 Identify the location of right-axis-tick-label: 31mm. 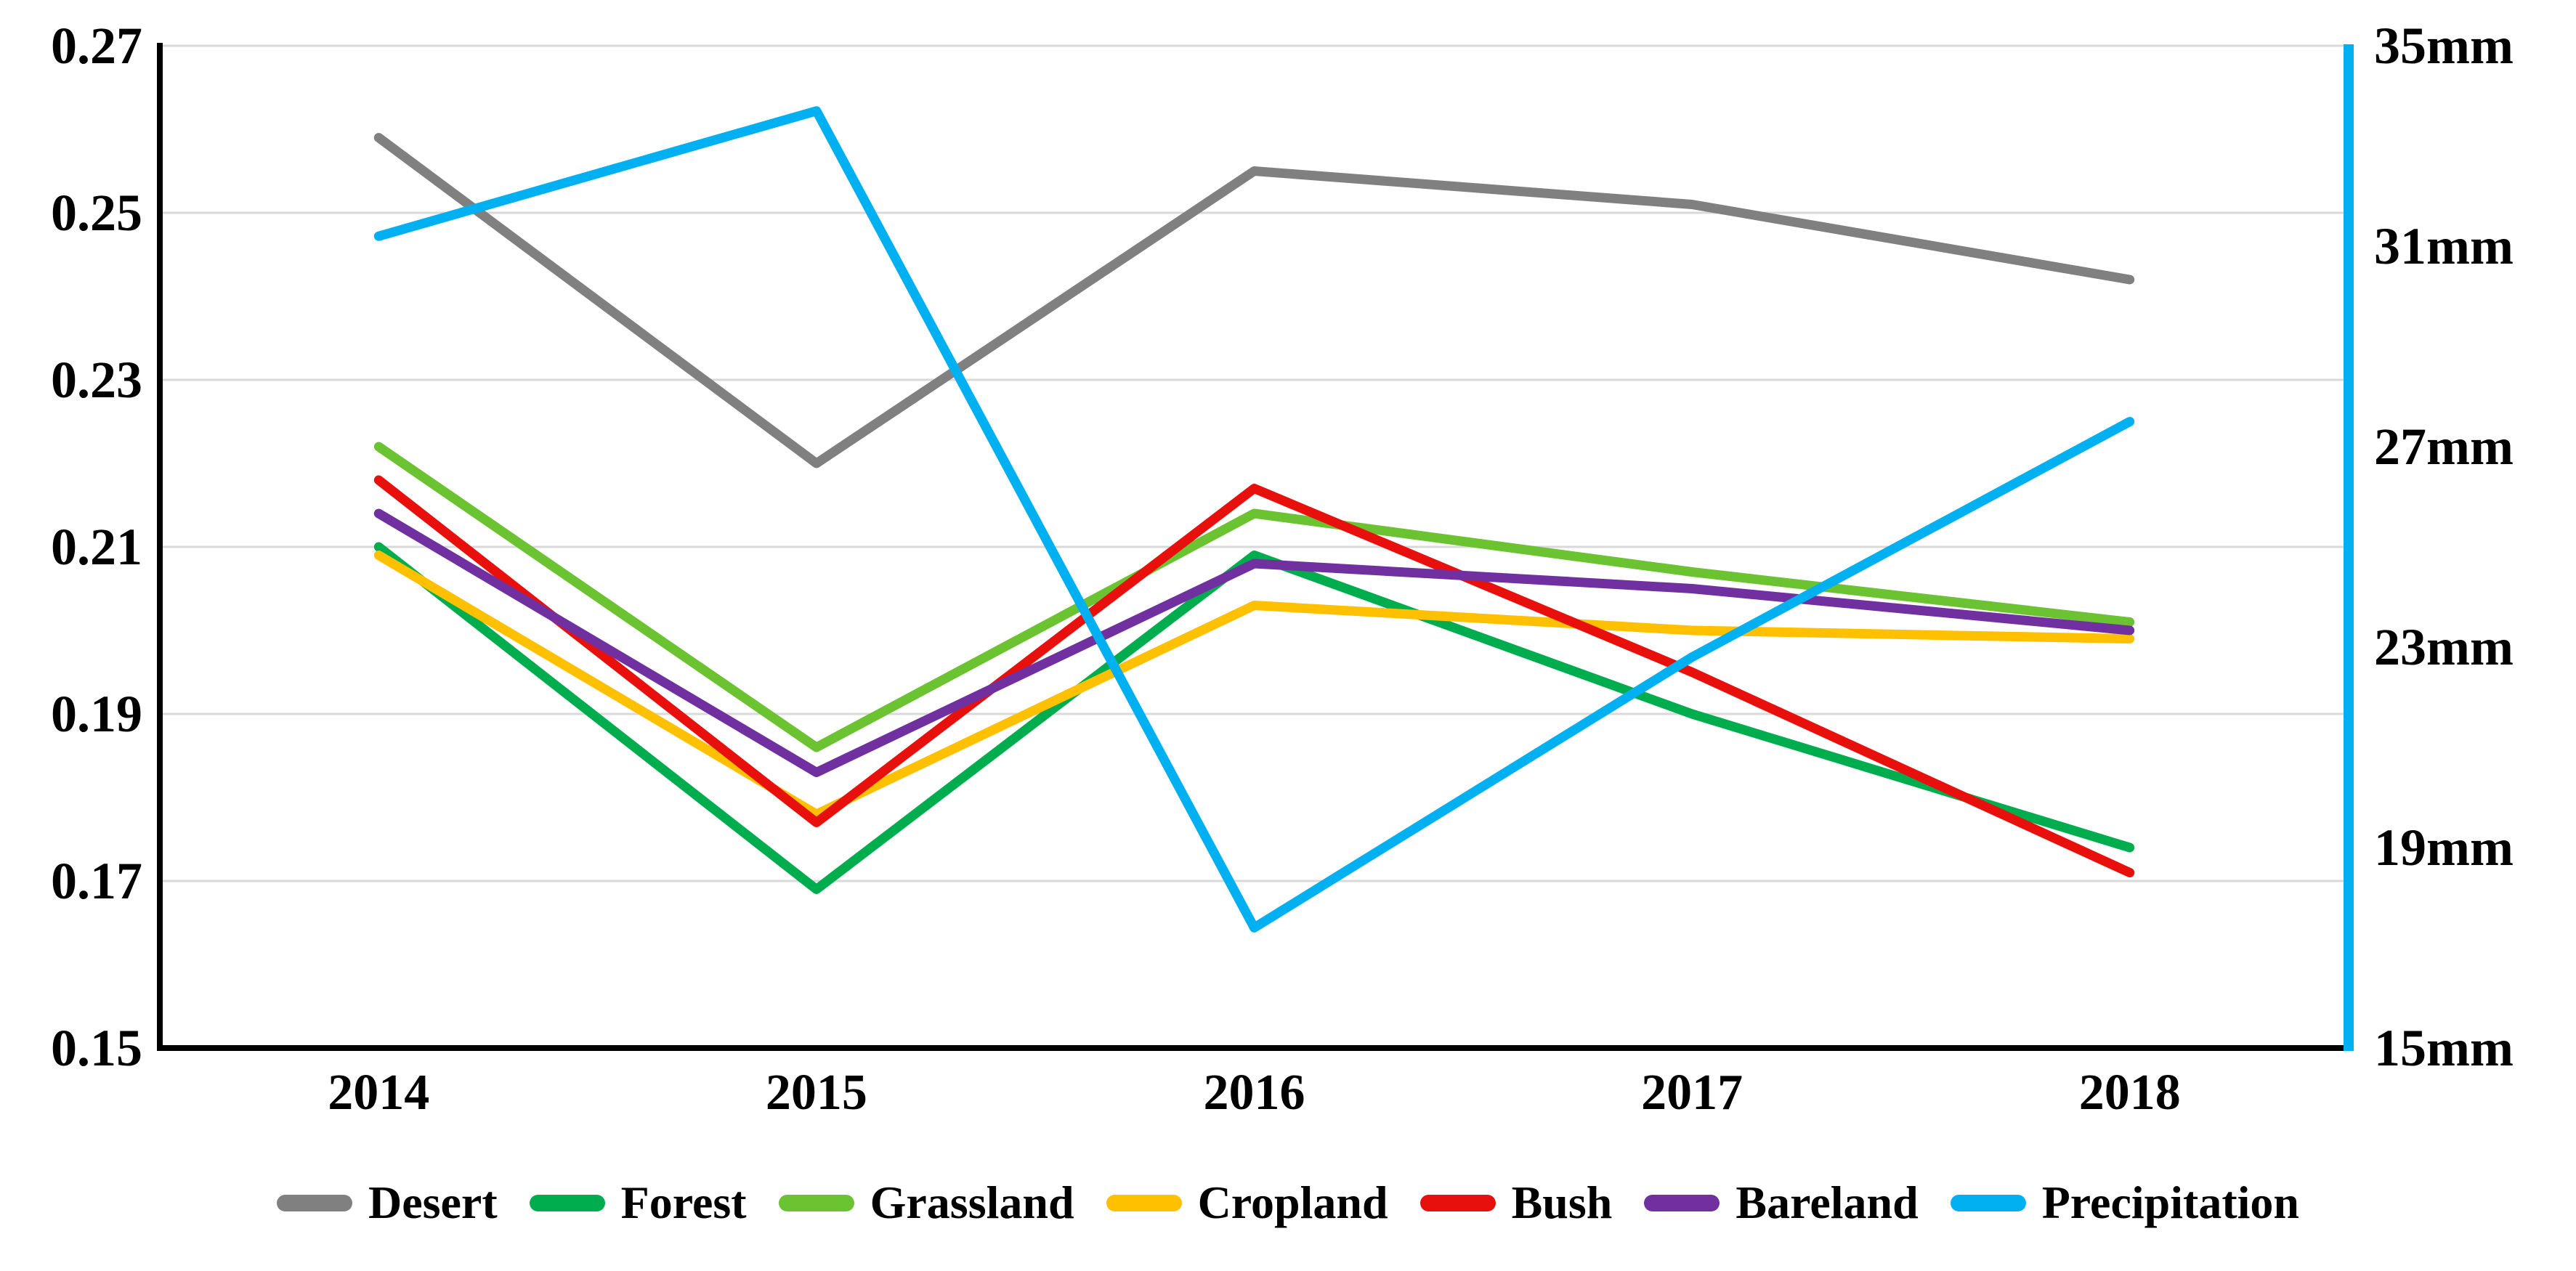
(2444, 246).